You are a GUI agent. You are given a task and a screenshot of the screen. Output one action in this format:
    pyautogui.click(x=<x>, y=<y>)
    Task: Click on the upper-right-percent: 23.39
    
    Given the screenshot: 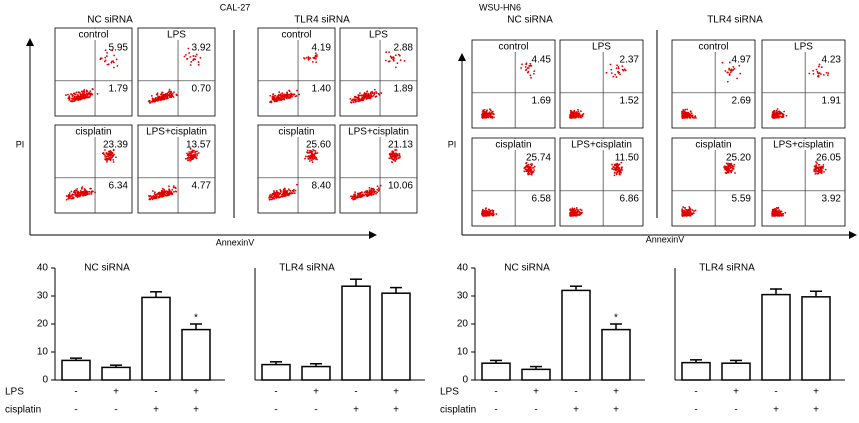 What is the action you would take?
    pyautogui.click(x=115, y=145)
    